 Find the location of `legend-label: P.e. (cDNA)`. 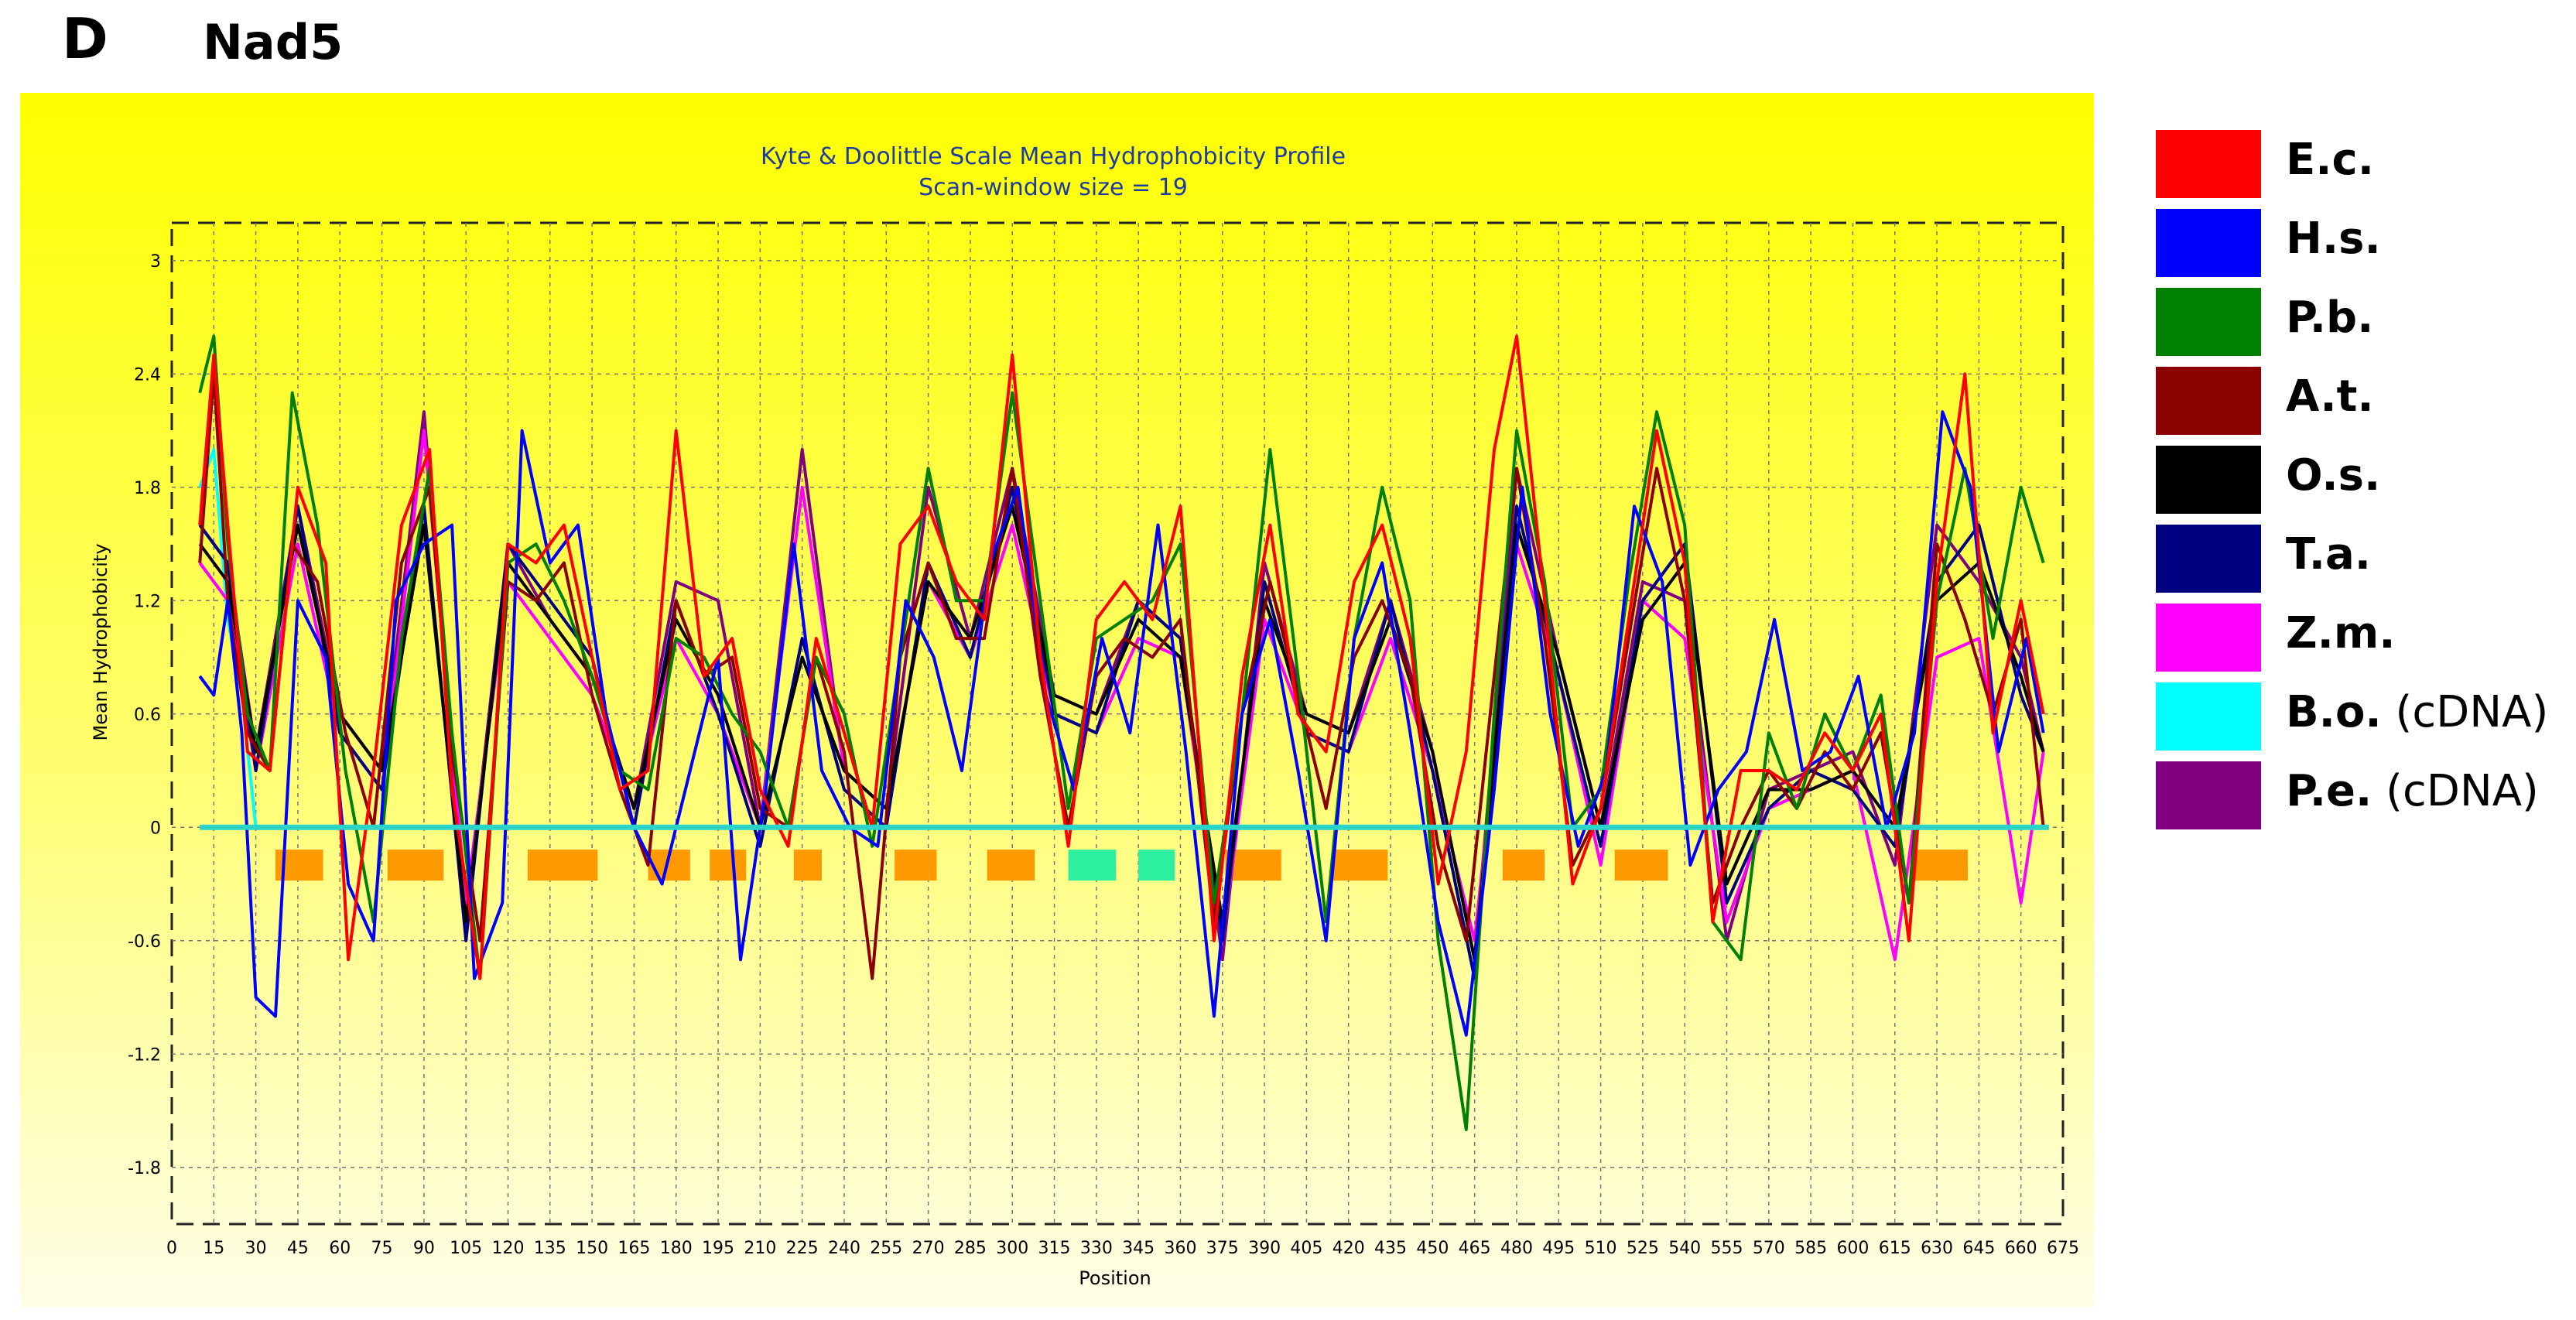

legend-label: P.e. (cDNA) is located at coordinates (2412, 791).